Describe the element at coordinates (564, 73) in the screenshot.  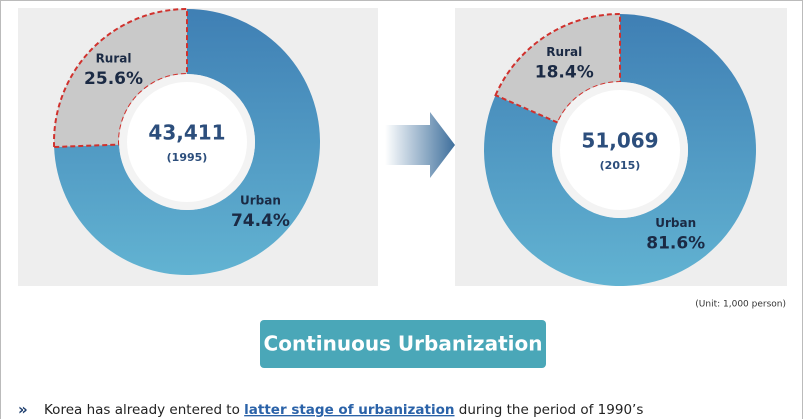
I see `slice-value: 18.4%` at that location.